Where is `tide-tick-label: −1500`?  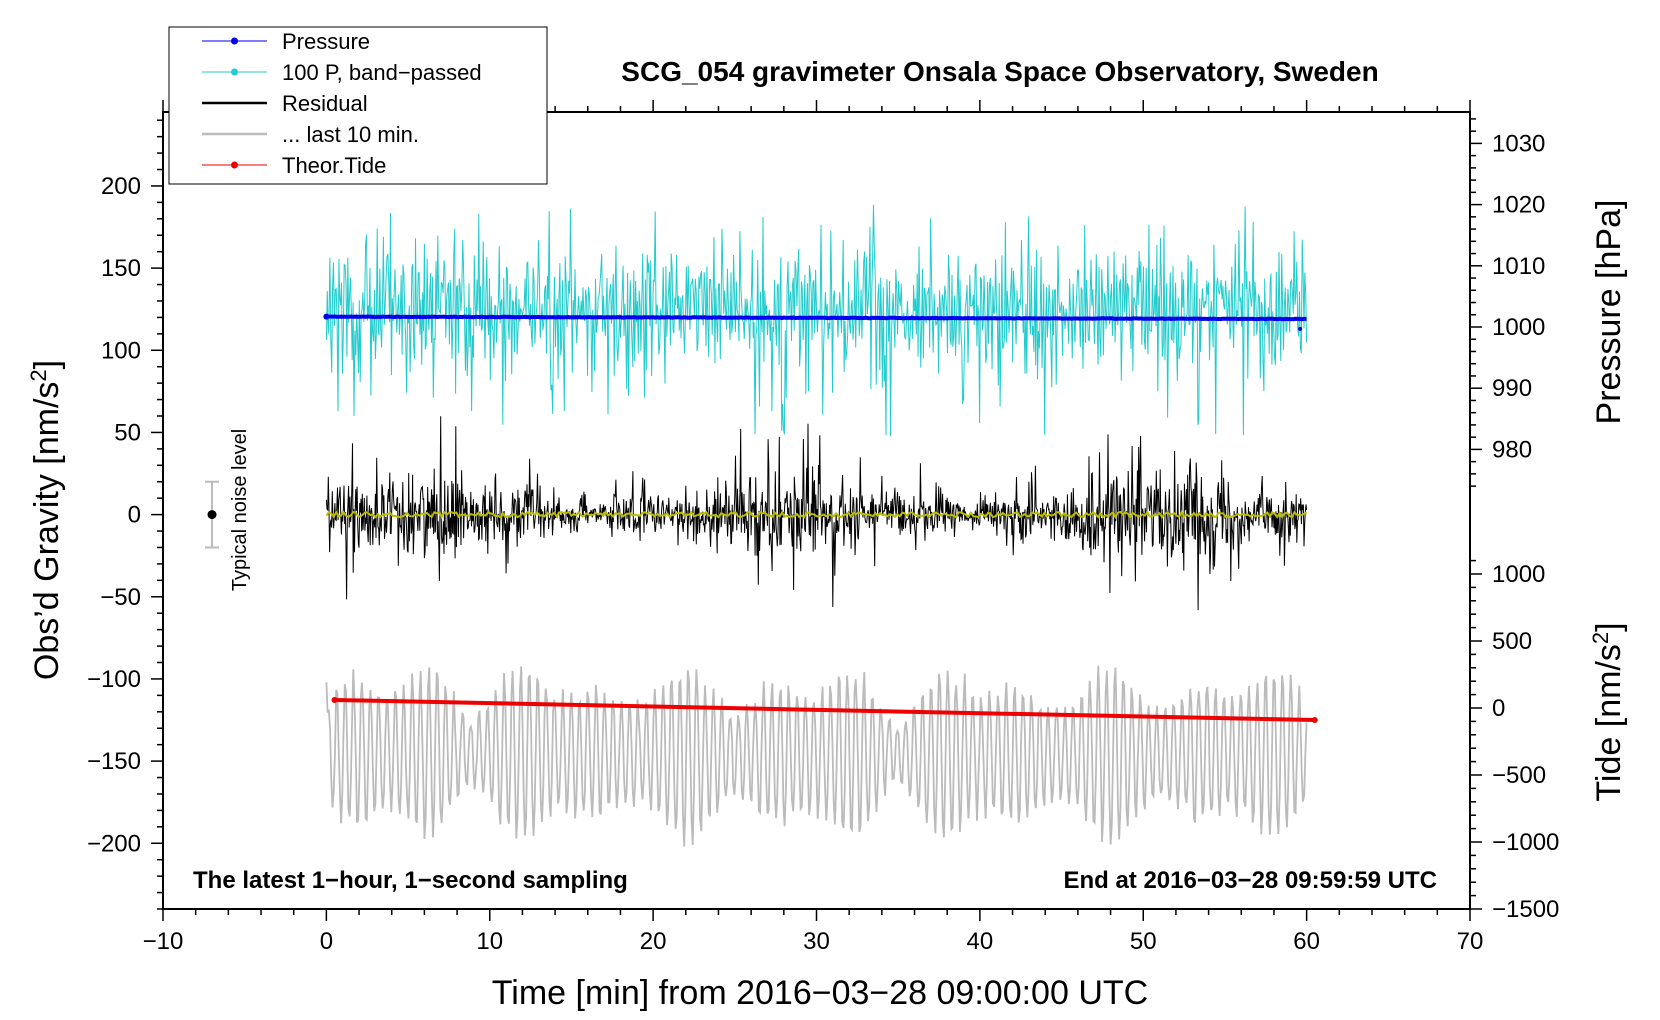 tide-tick-label: −1500 is located at coordinates (1525, 909).